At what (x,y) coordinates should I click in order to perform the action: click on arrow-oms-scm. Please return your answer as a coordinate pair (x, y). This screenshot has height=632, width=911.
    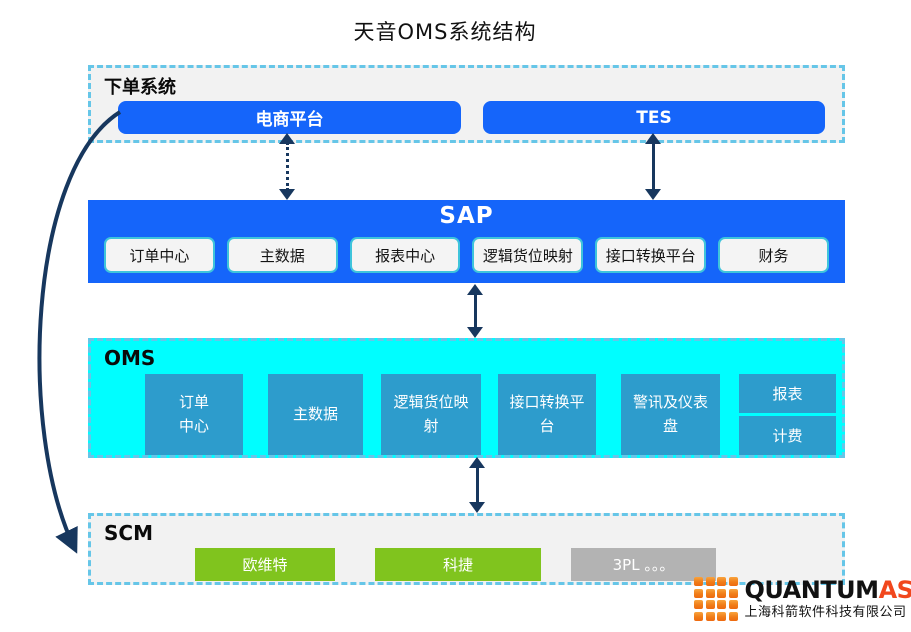
    Looking at the image, I should click on (477, 485).